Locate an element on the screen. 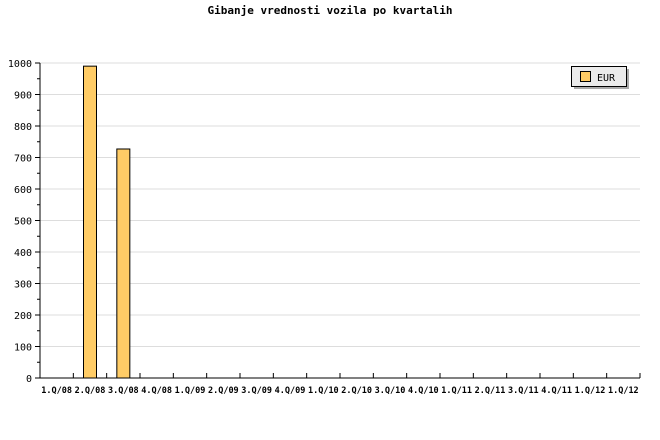  y-tick-label: 800 is located at coordinates (23, 127).